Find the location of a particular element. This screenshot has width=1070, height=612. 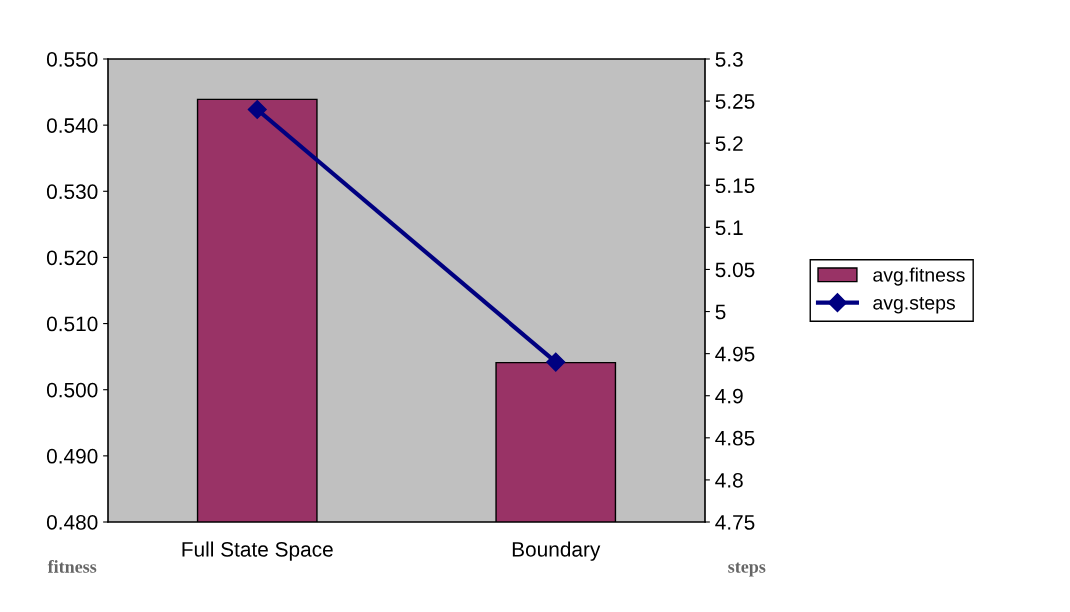

y-tick-label: 0.540 is located at coordinates (72, 125).